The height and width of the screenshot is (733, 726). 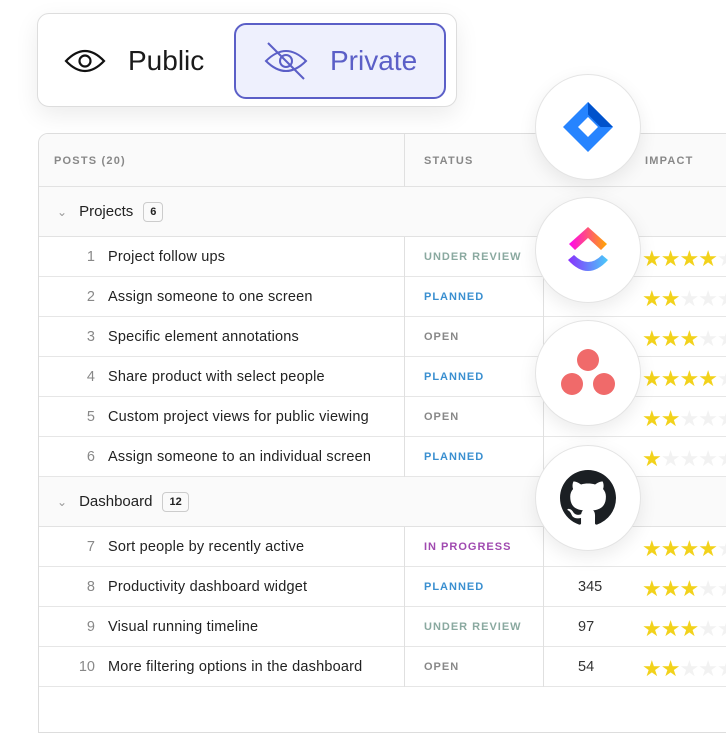 What do you see at coordinates (240, 457) in the screenshot?
I see `post-title: Assign someone to an individual screen` at bounding box center [240, 457].